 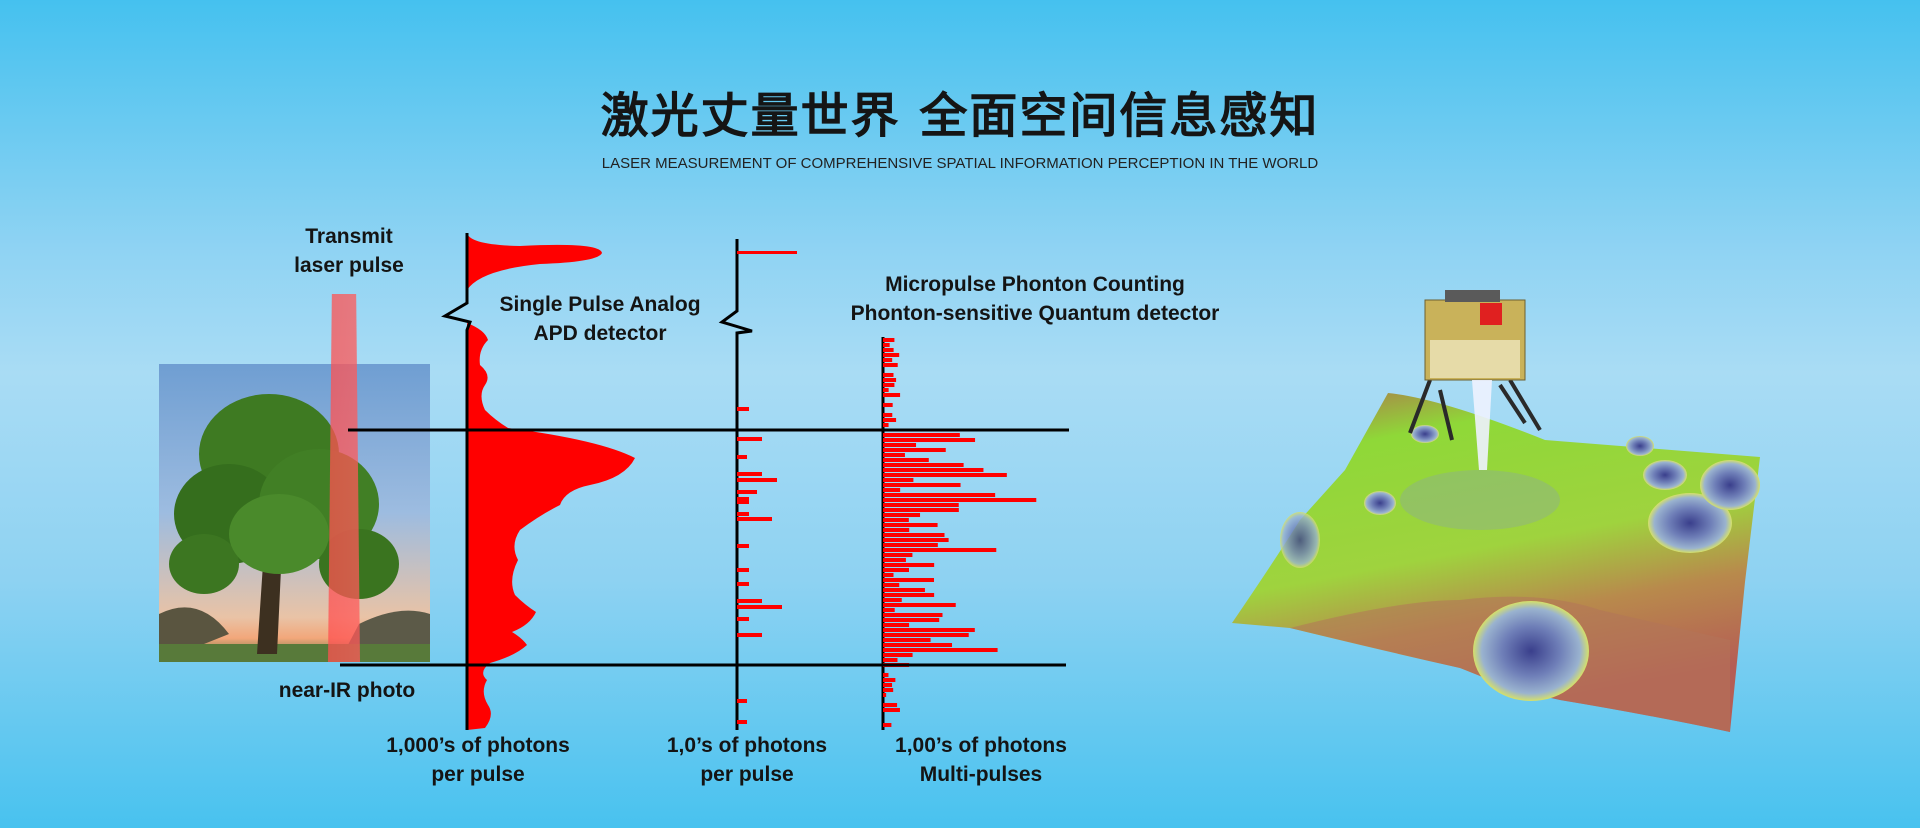 What do you see at coordinates (347, 690) in the screenshot?
I see `photo-label: near-IR photo` at bounding box center [347, 690].